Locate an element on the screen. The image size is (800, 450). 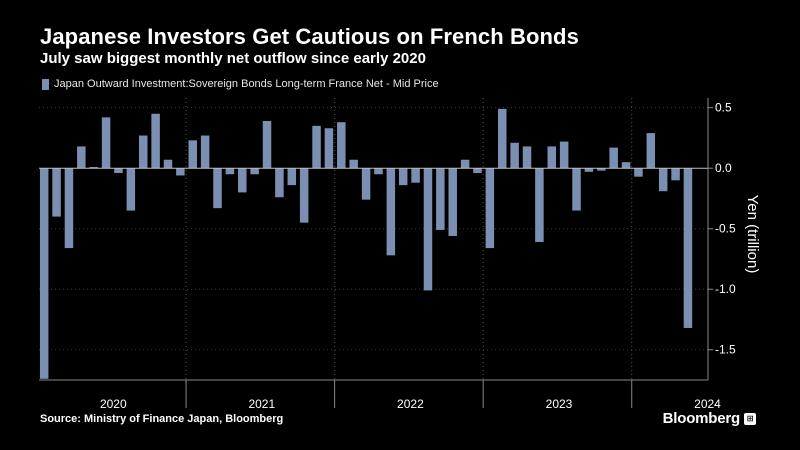
x-tick-label: 2024 is located at coordinates (707, 404).